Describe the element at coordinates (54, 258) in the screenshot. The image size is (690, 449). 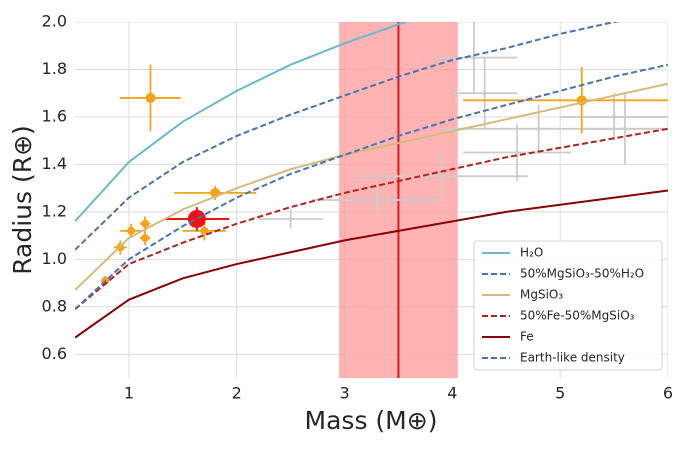
I see `y-tick-label: 1.0` at that location.